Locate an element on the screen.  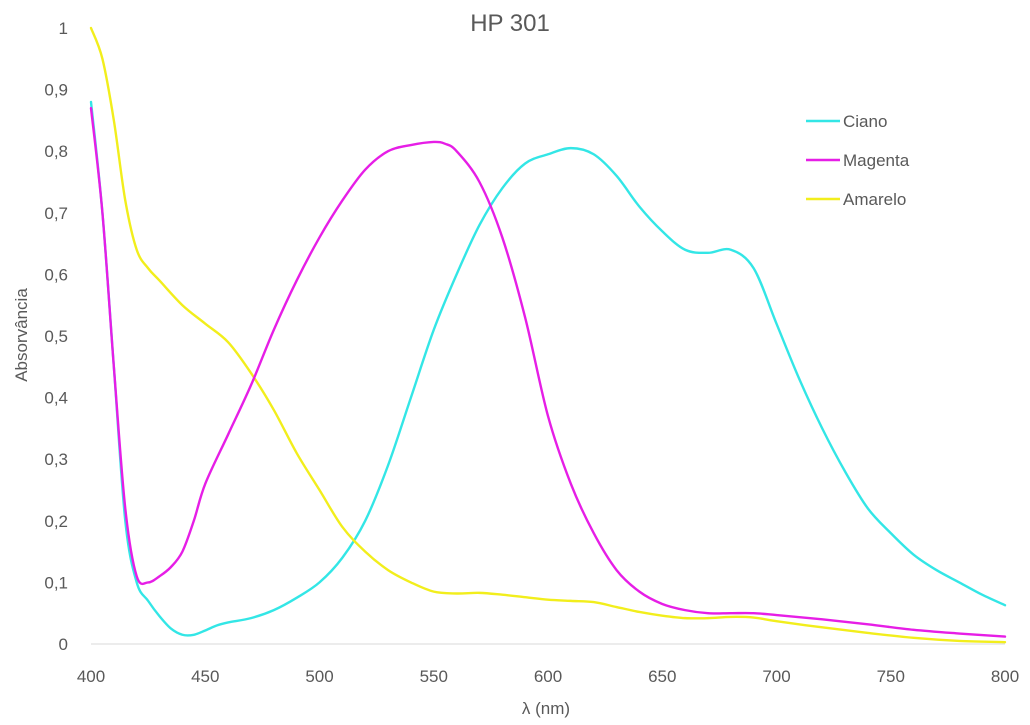
x-tick-label: 600 is located at coordinates (548, 676).